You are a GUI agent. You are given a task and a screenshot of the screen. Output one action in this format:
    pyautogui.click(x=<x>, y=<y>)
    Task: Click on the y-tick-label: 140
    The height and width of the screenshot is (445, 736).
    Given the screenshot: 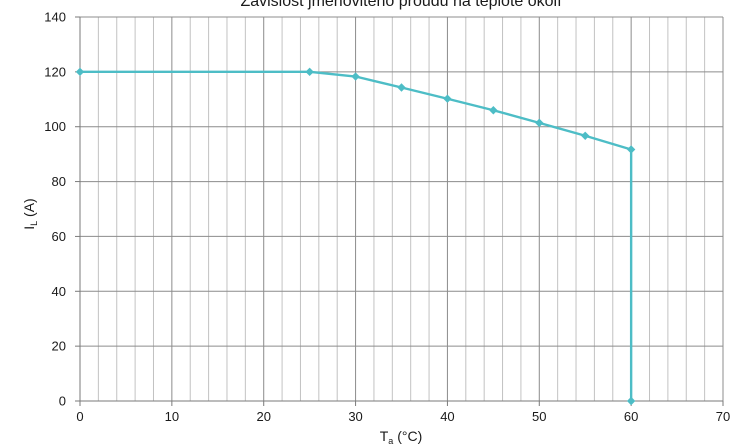 What is the action you would take?
    pyautogui.click(x=55, y=17)
    